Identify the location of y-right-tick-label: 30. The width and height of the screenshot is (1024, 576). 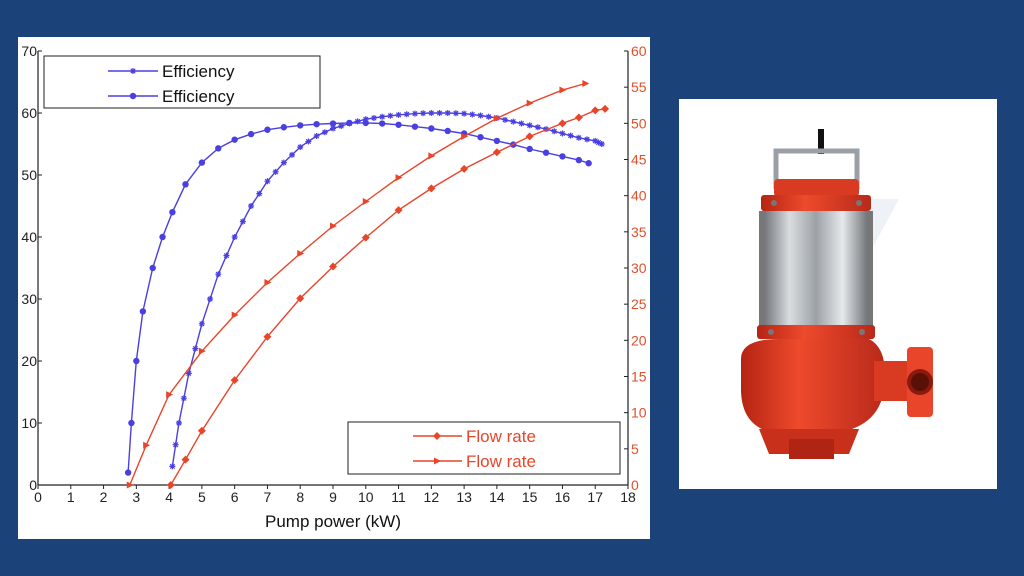
(639, 268).